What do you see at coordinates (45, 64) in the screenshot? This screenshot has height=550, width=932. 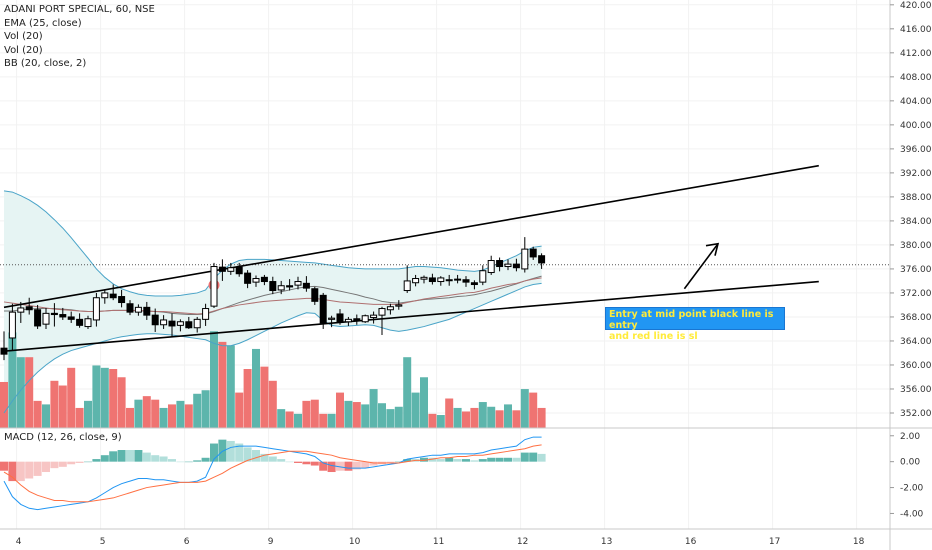 I see `legend-bb: BB (20, close, 2)` at bounding box center [45, 64].